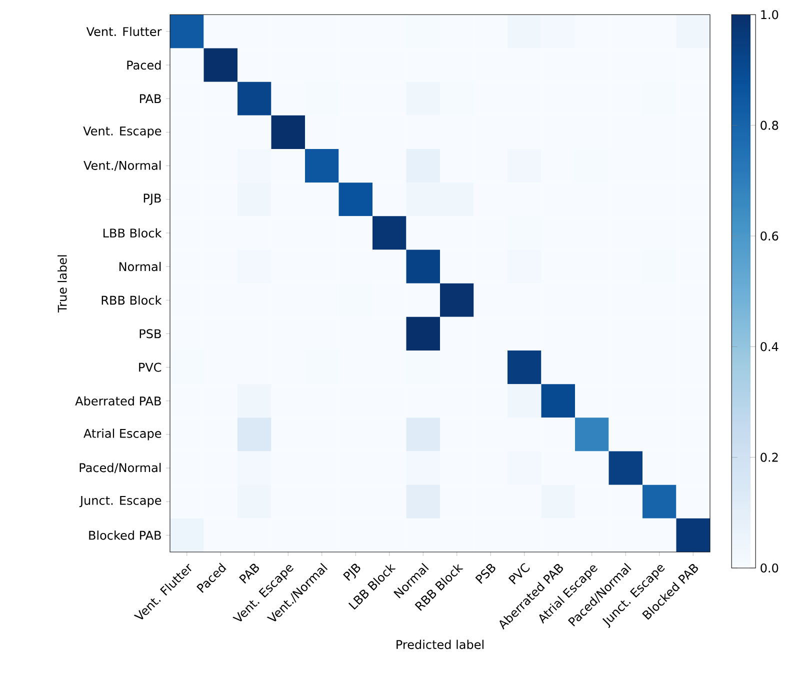 This screenshot has height=684, width=786. I want to click on y-tick-label: Vent./Normal, so click(122, 165).